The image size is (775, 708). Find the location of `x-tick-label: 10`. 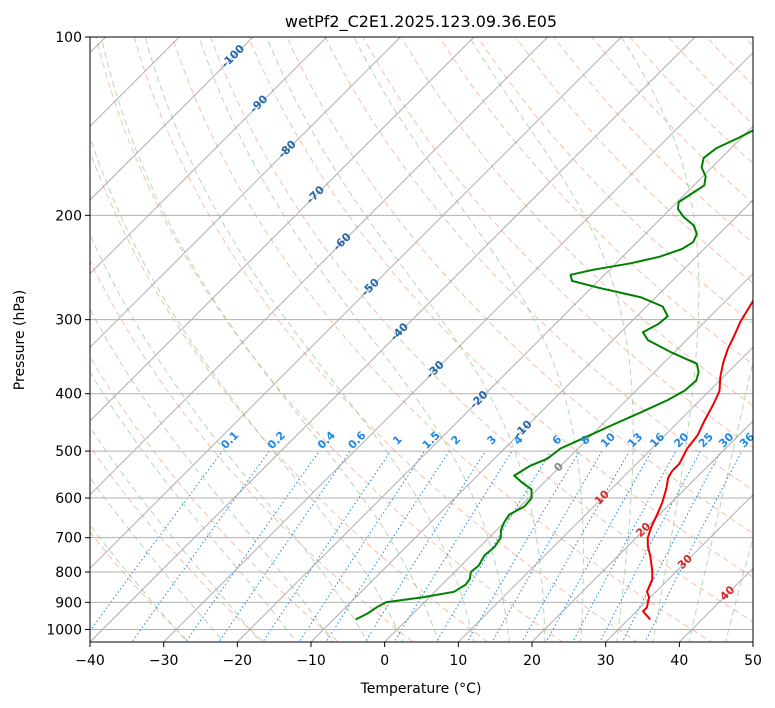

x-tick-label: 10 is located at coordinates (458, 661).